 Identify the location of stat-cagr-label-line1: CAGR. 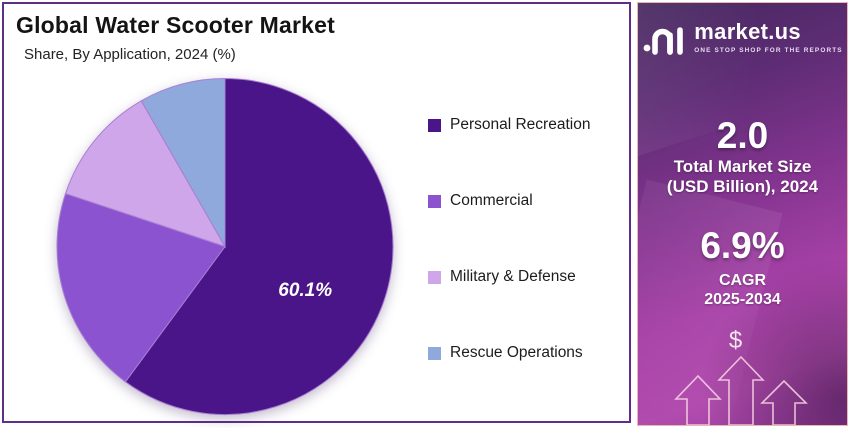
(742, 280).